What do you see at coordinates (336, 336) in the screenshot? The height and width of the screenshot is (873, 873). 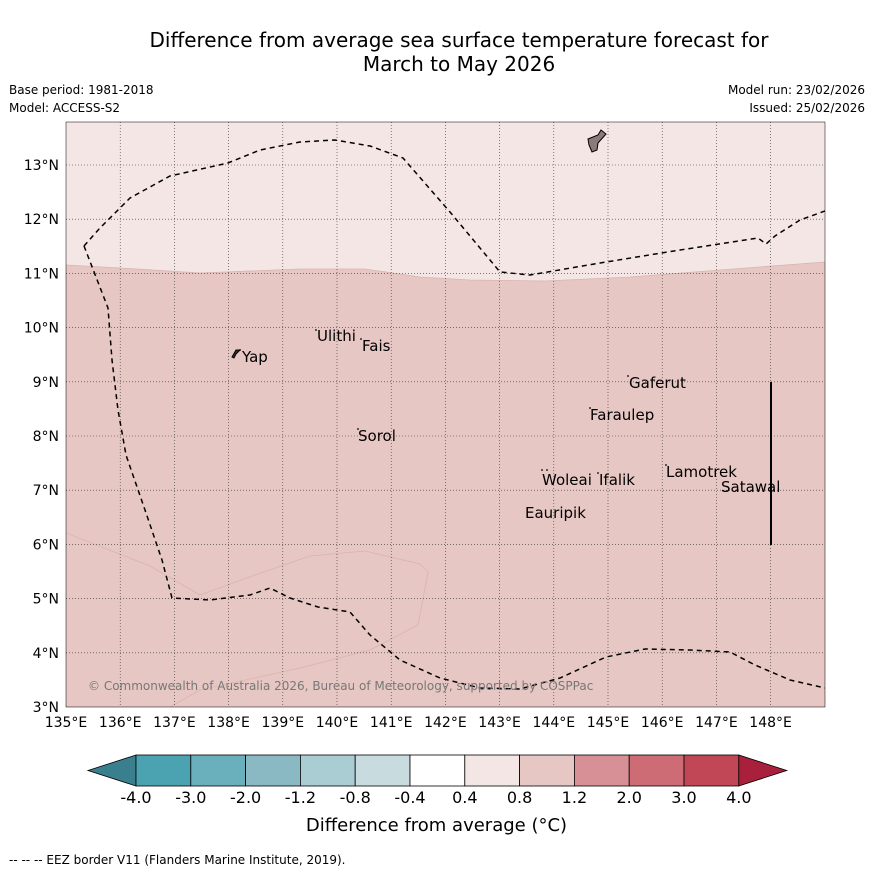 I see `island-label-ulithi: Ulithi` at bounding box center [336, 336].